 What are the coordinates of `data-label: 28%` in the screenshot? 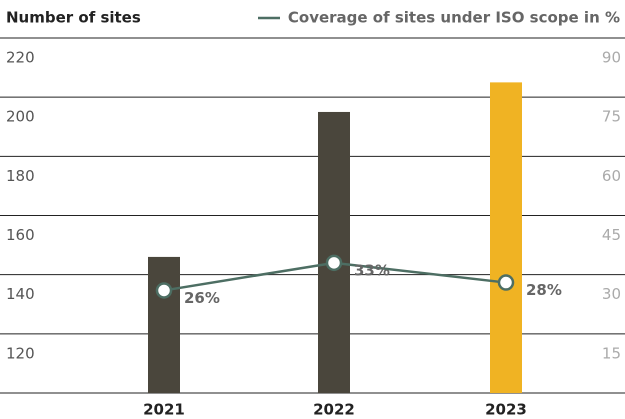 It's located at (544, 290).